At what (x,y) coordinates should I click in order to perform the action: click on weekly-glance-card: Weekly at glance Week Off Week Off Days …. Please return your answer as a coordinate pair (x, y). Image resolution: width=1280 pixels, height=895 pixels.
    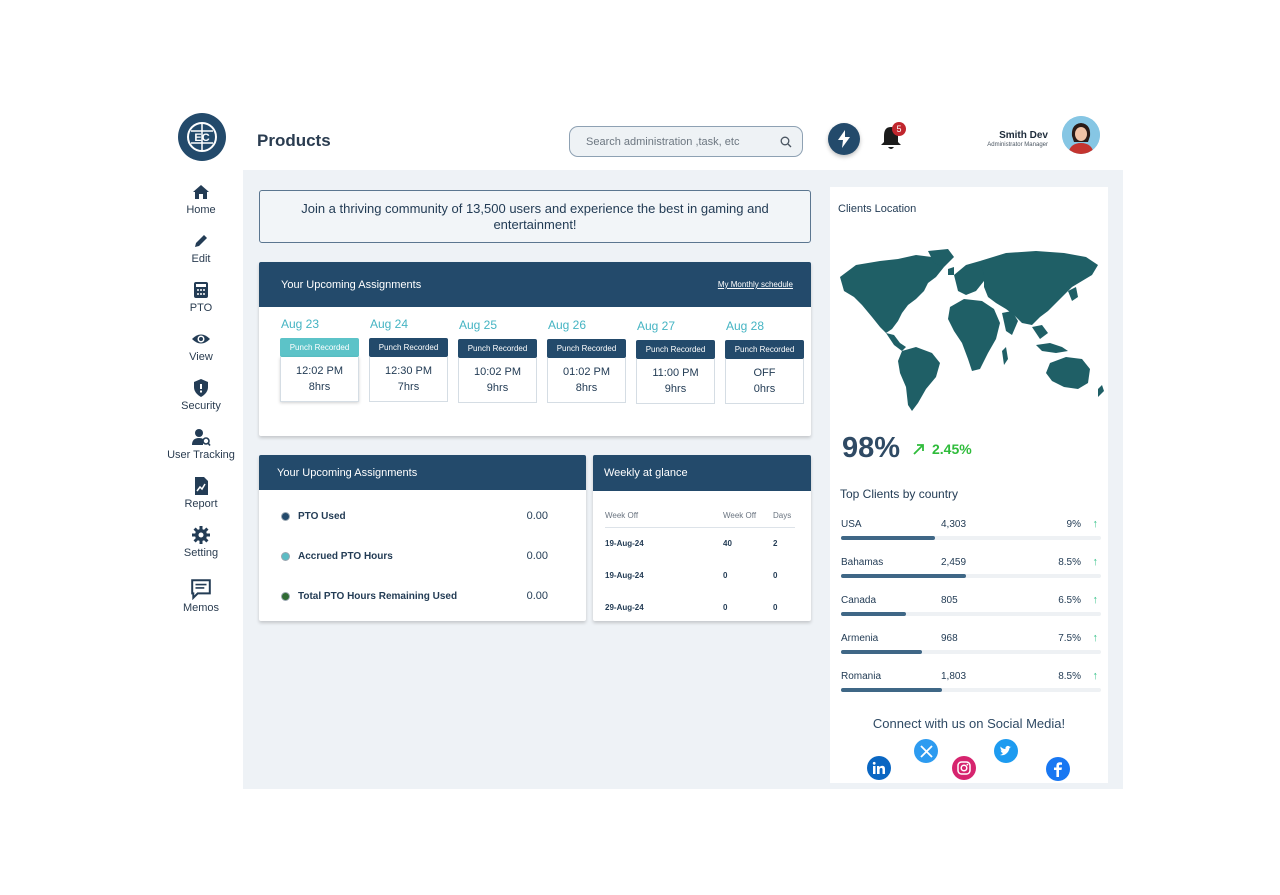
    Looking at the image, I should click on (702, 538).